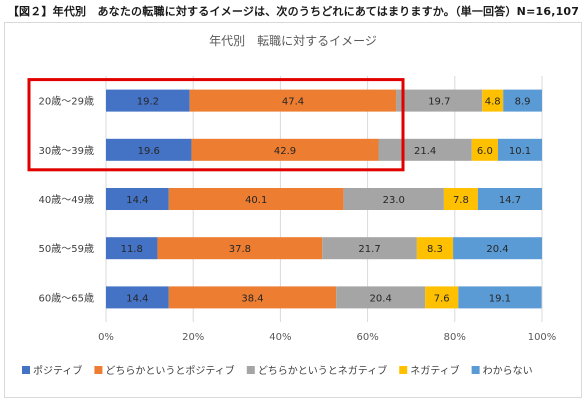 The image size is (587, 402). I want to click on data-label: 47.4, so click(293, 102).